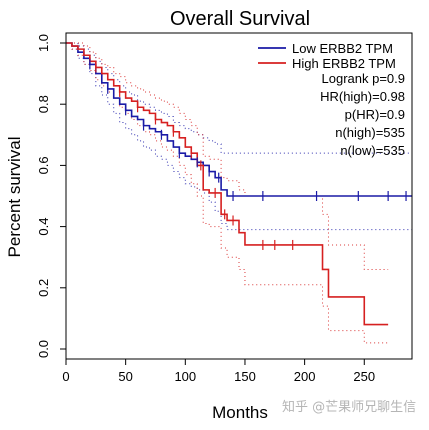  Describe the element at coordinates (185, 376) in the screenshot. I see `x-tick-label: 100` at that location.